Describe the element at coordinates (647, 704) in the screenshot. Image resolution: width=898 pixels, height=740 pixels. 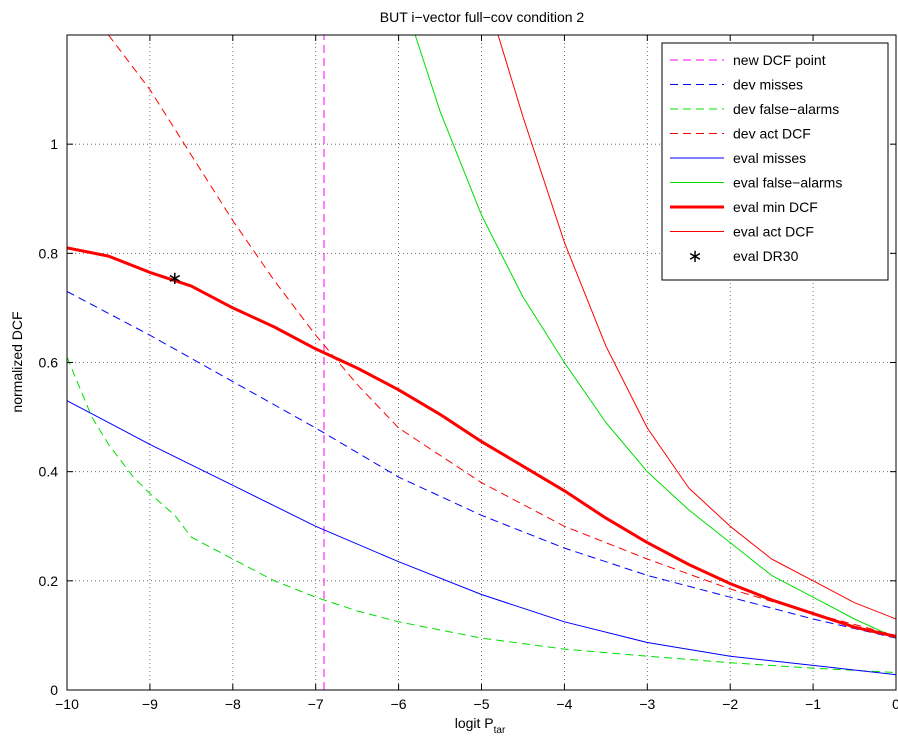
I see `x-tick-label: −3` at that location.